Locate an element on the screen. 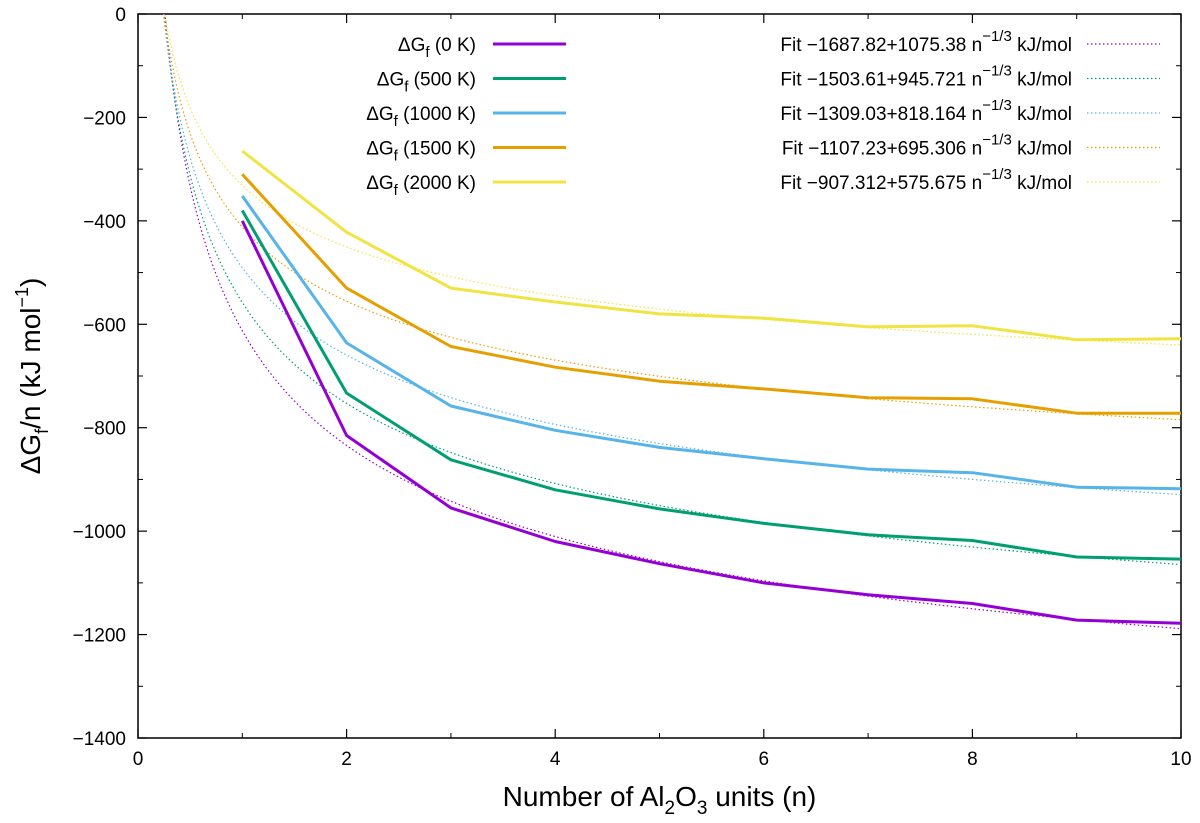 Image resolution: width=1200 pixels, height=823 pixels. legend-fit-label: Fit −907.312+575.675 n−1/3 kJ/mol is located at coordinates (926, 180).